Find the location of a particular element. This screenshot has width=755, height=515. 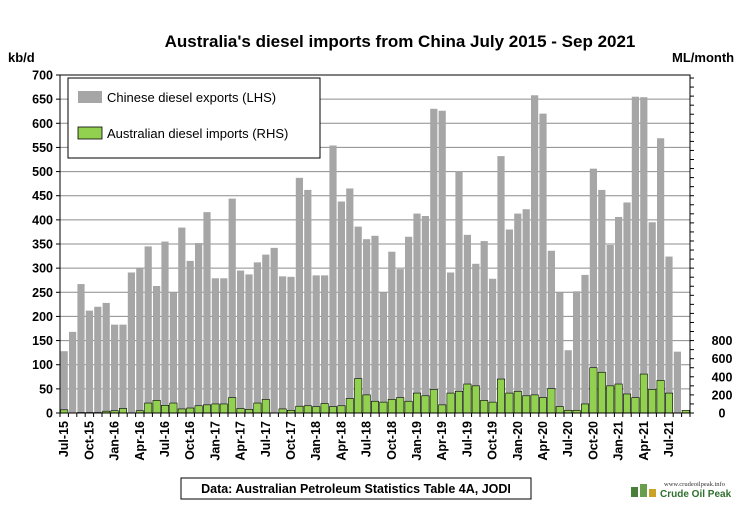

x-tick-label-Jul-15: Jul-15 is located at coordinates (64, 439).